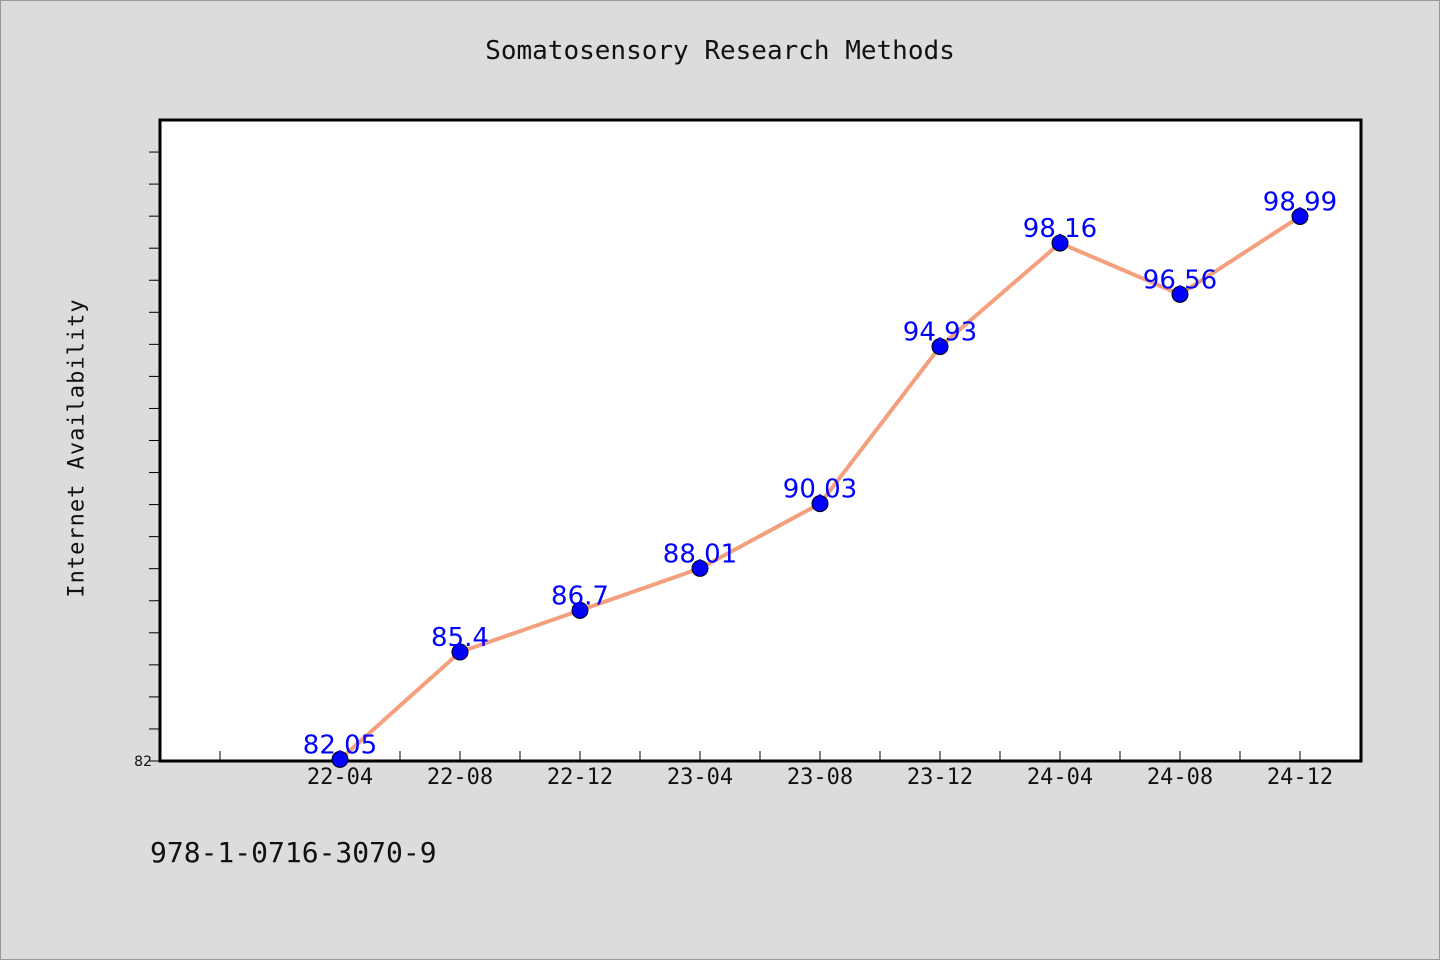 The width and height of the screenshot is (1440, 960). I want to click on data-label: 98.99, so click(1300, 202).